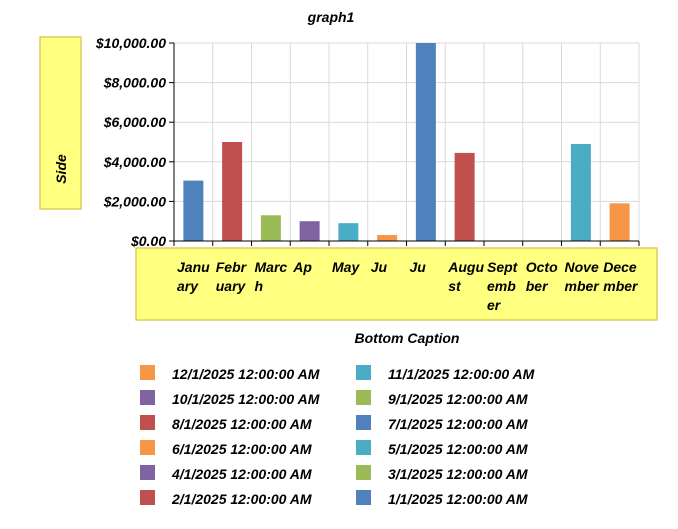 Image resolution: width=678 pixels, height=529 pixels. I want to click on y-axis-title: Side, so click(61, 169).